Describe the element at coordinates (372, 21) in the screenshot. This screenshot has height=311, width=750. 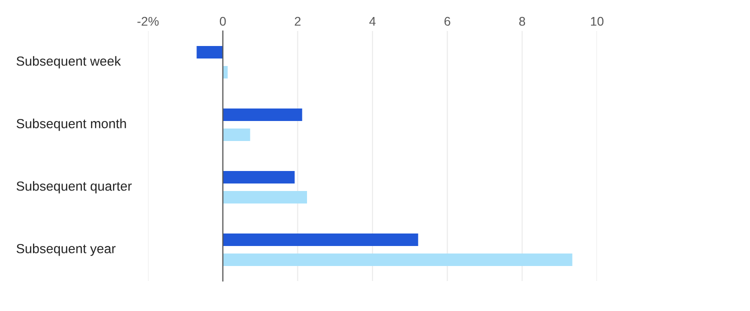
I see `x-tick-label: 4` at that location.